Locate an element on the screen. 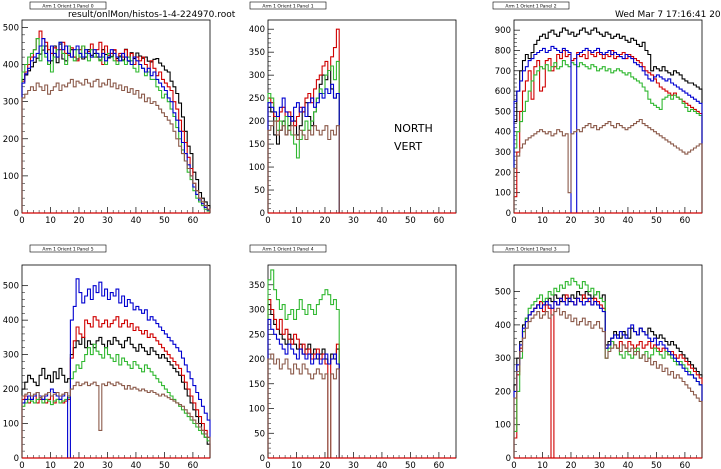 This screenshot has width=721, height=469. y-tick-label: 600 is located at coordinates (503, 92).